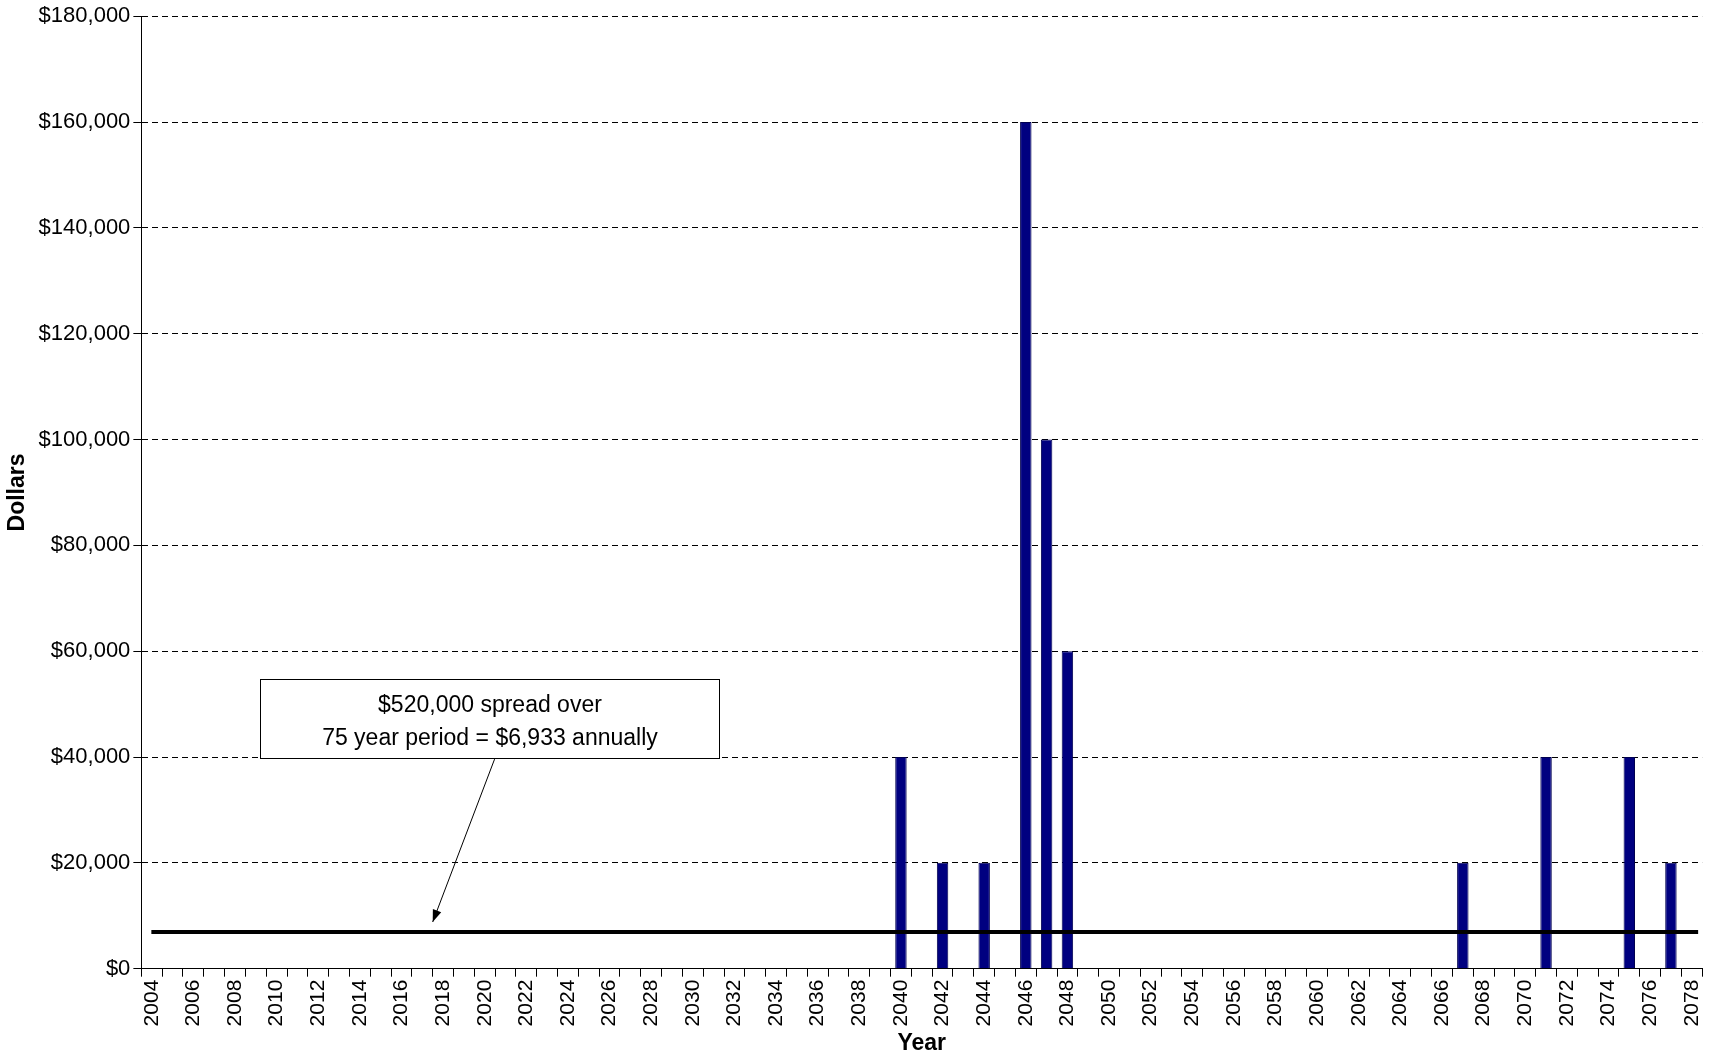 Image resolution: width=1720 pixels, height=1057 pixels. I want to click on x-tick-label: 2042, so click(941, 1003).